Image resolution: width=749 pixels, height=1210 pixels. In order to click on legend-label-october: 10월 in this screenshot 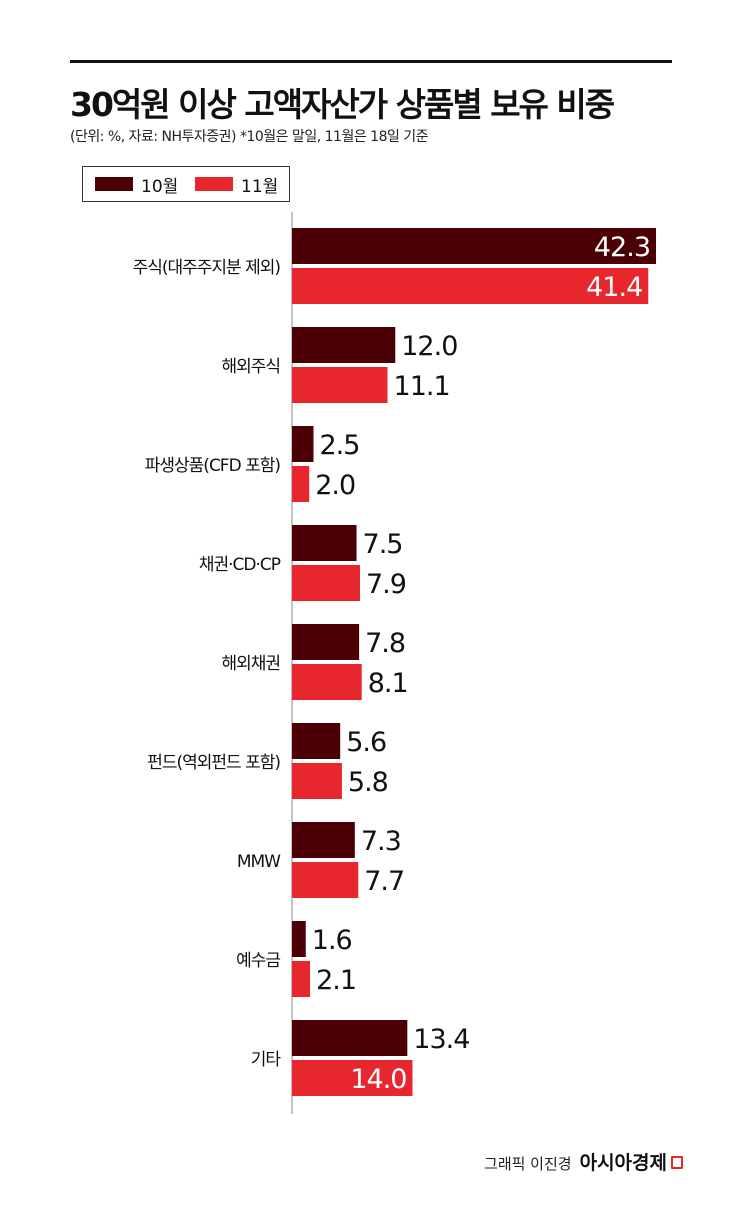, I will do `click(160, 186)`.